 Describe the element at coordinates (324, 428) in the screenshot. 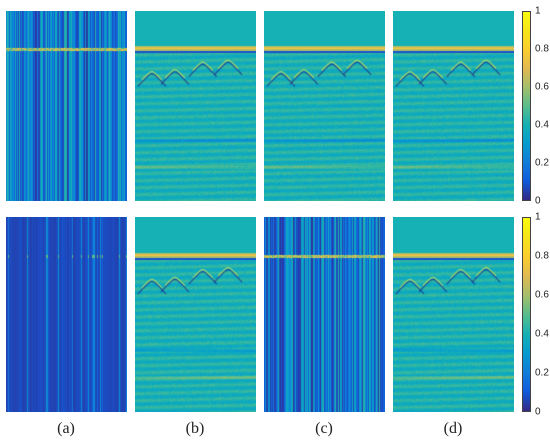

I see `panel-label-c: (c)` at that location.